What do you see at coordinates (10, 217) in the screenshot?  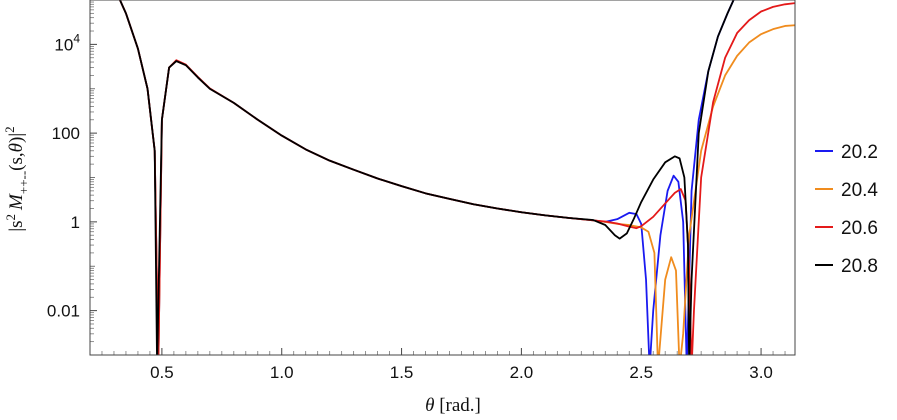 I see `ylabel-power: 2` at bounding box center [10, 217].